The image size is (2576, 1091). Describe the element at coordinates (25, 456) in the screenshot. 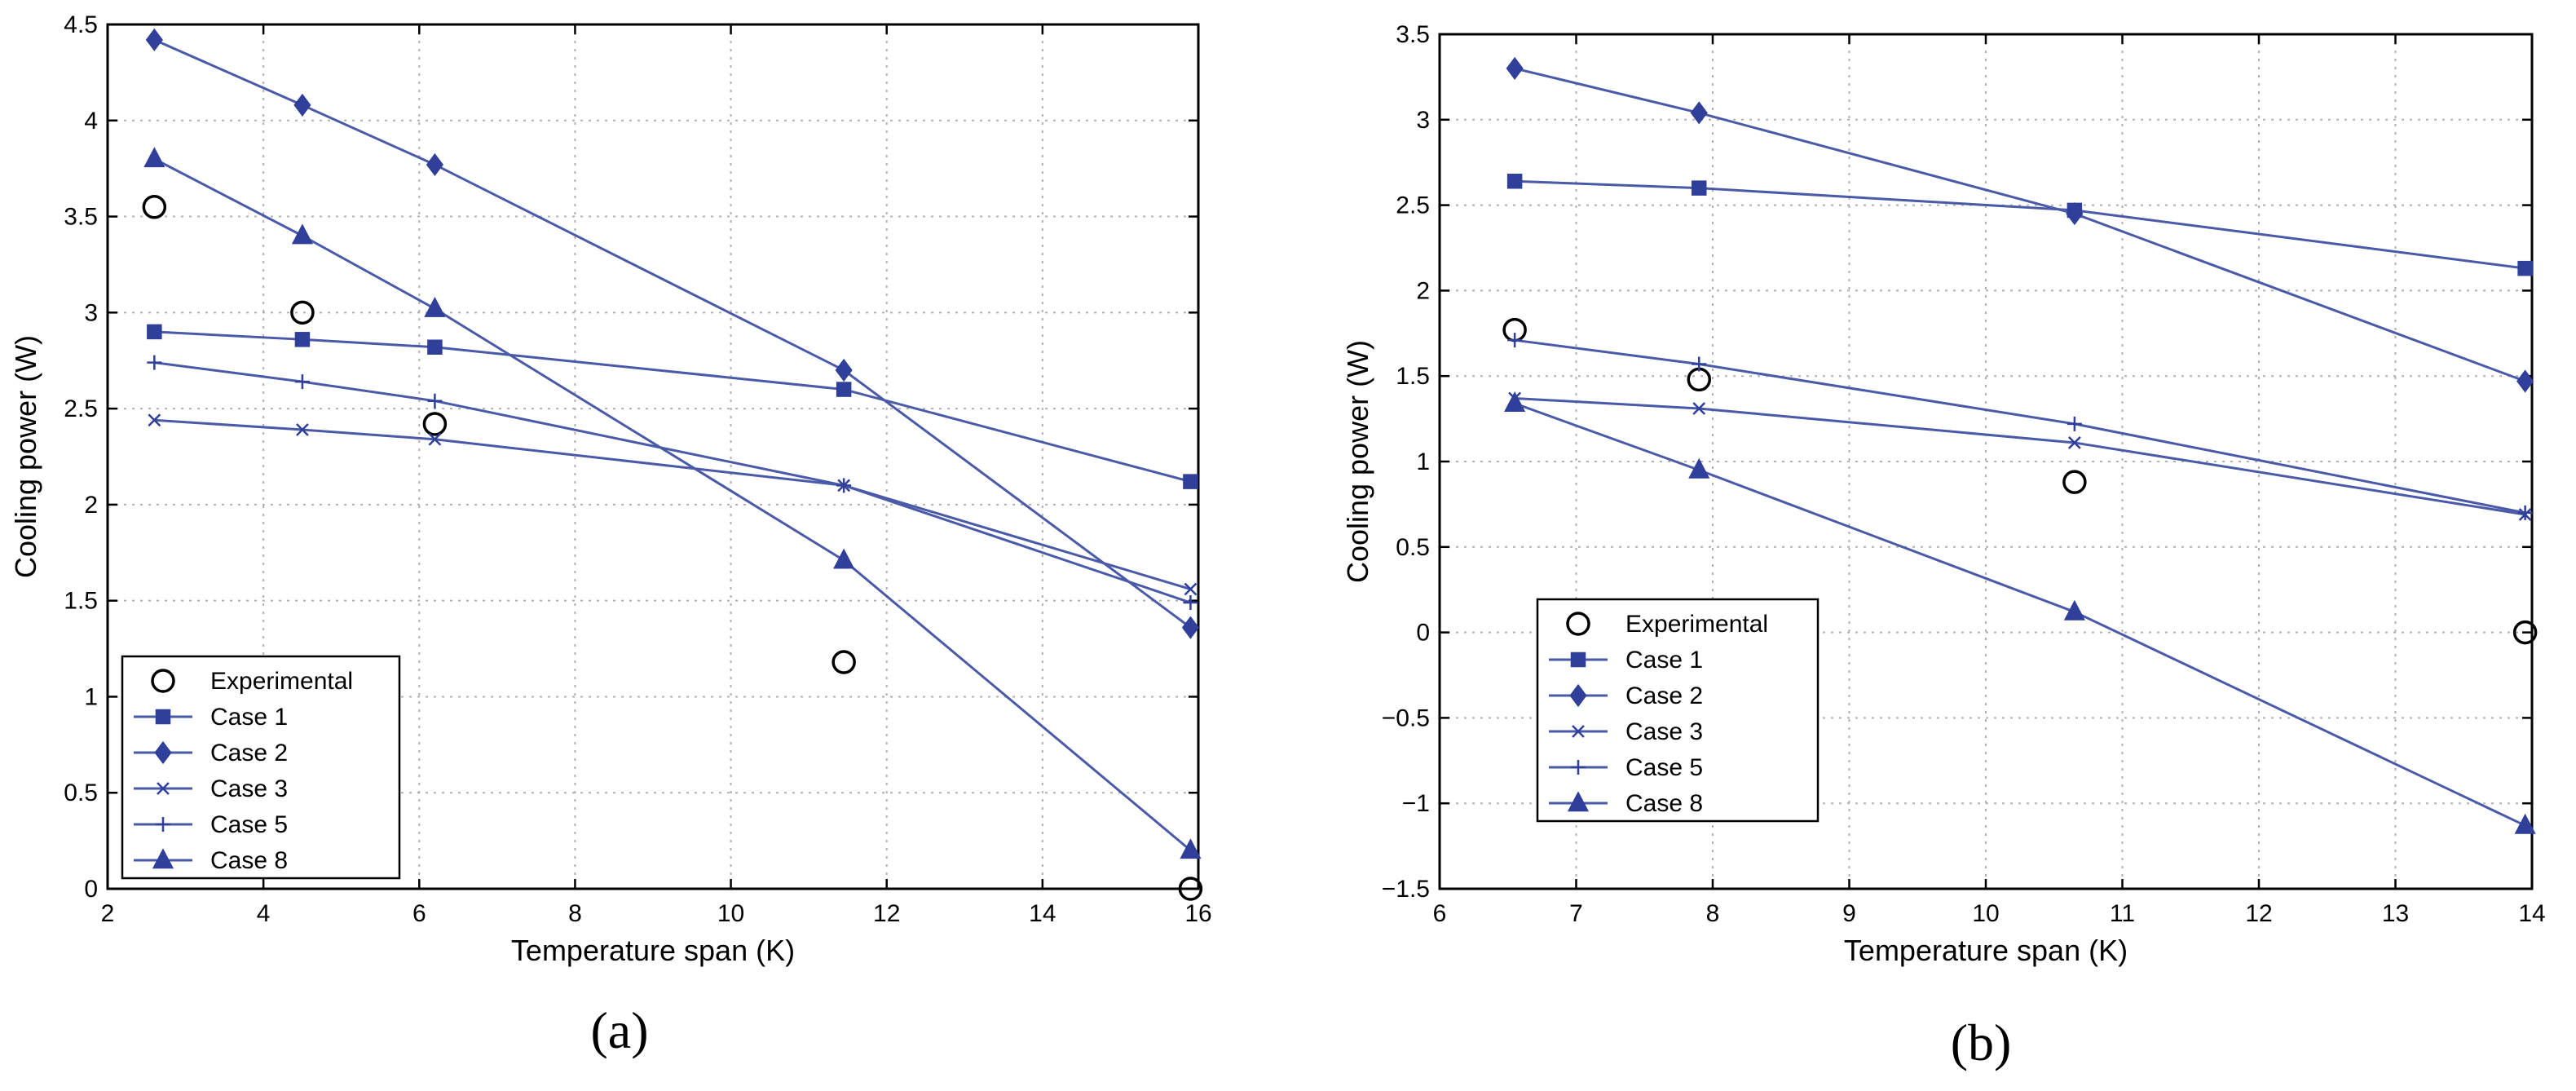

I see `panel-a-y-axis-label: Cooling power (W)` at that location.